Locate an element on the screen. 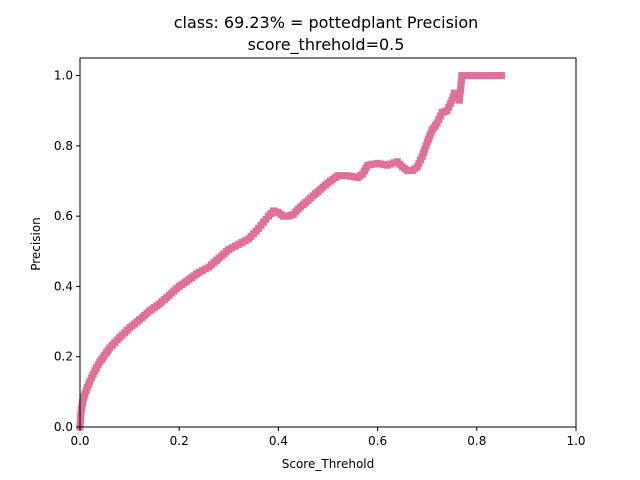 This screenshot has height=480, width=640. y-tick-label: 0.2 is located at coordinates (63, 357).